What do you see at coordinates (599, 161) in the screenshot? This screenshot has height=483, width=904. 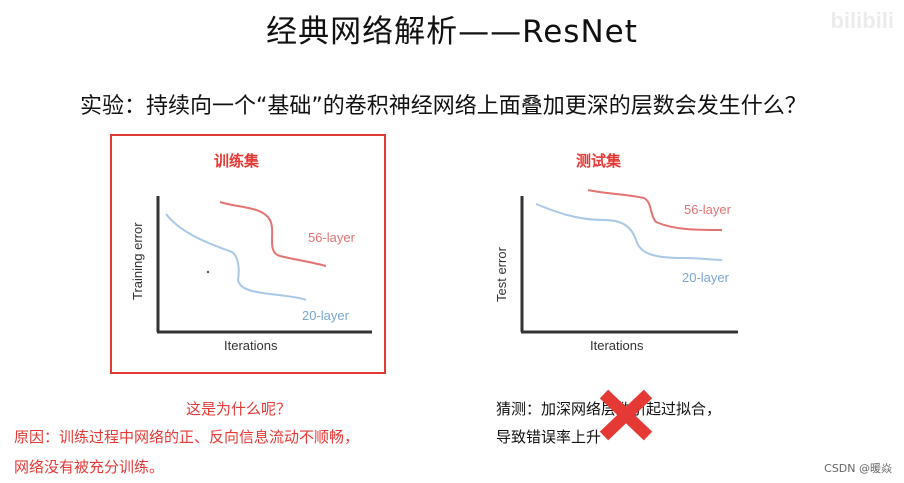 I see `test-panel-label: 测试集` at bounding box center [599, 161].